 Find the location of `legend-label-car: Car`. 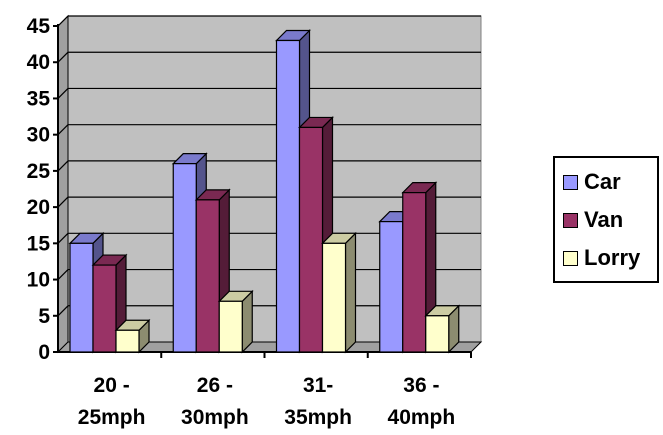

legend-label-car: Car is located at coordinates (602, 181).